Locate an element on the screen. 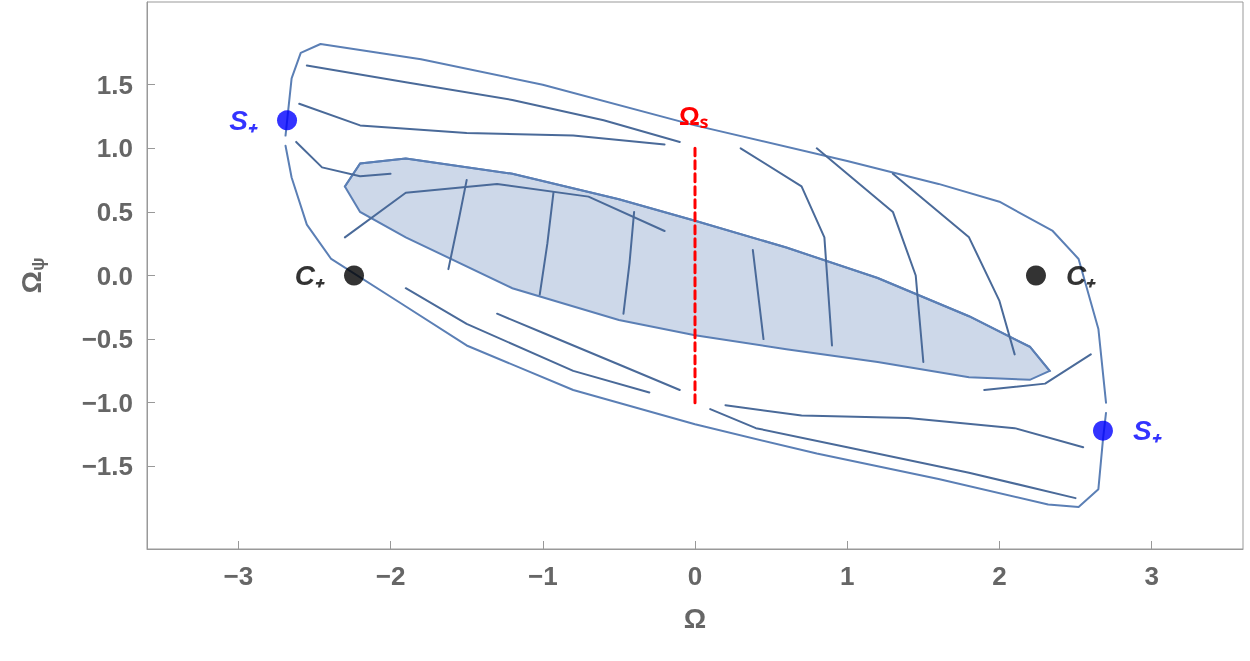 The image size is (1250, 661). text: C₊ is located at coordinates (309, 275).